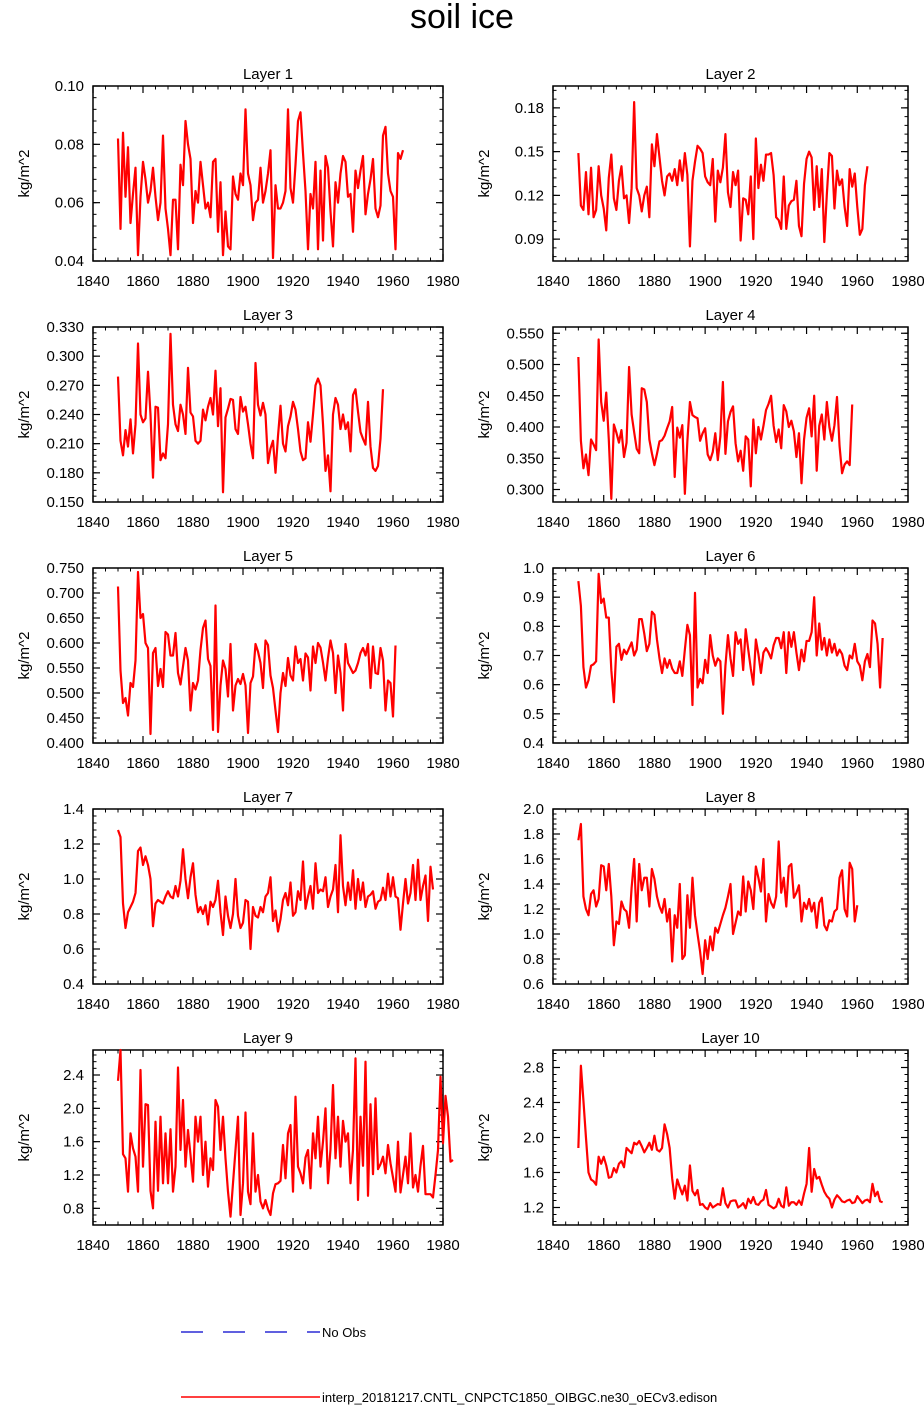  I want to click on panel-title: Layer 5, so click(268, 556).